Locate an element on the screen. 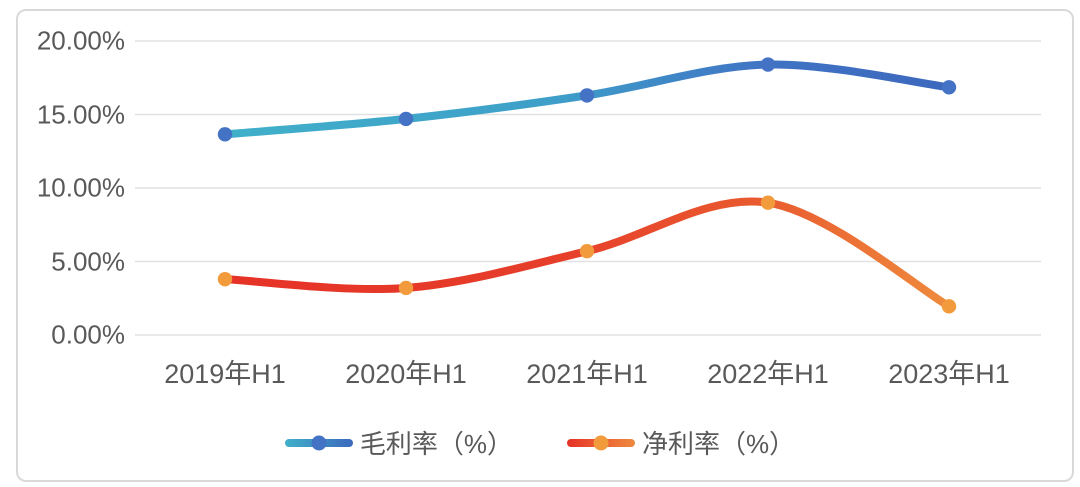  y-axis-tick-10: 10.00% is located at coordinates (80, 187).